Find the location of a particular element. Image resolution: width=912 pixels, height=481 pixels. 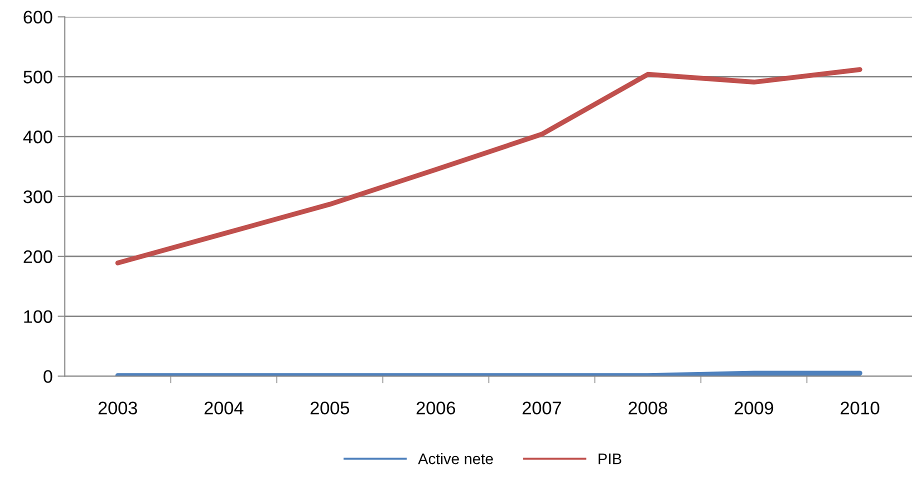

y-tick-label: 0 is located at coordinates (48, 376).